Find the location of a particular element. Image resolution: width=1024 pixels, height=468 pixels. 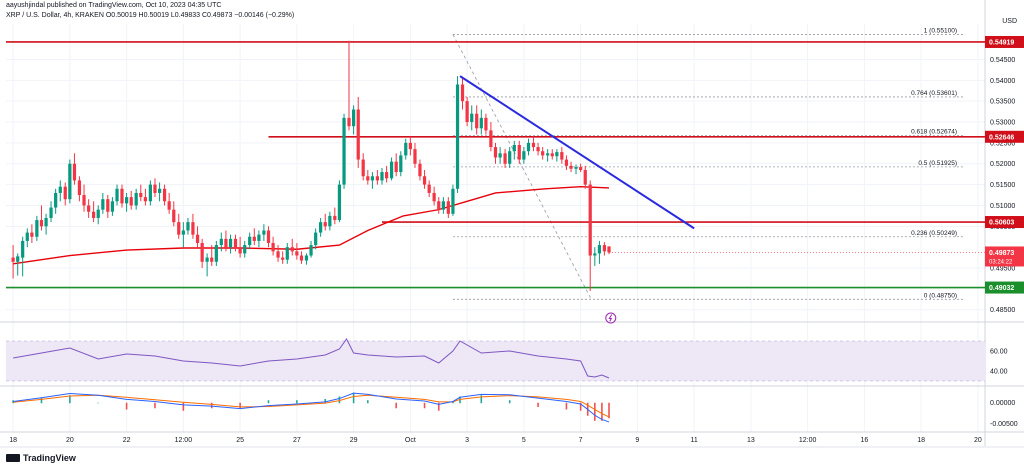

macd-line is located at coordinates (311, 407).